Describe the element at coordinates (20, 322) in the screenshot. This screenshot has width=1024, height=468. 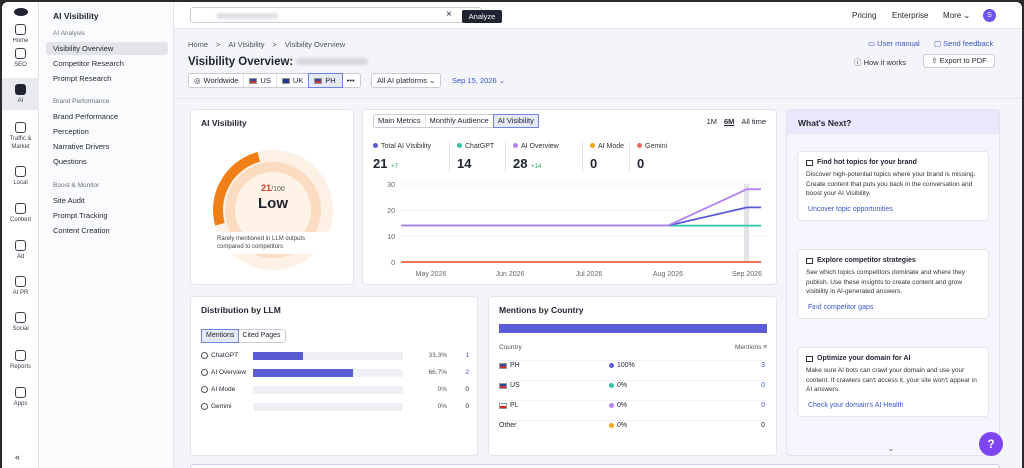
I see `rail-social: Social` at that location.